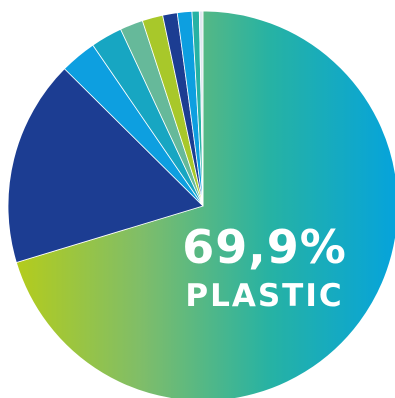  I want to click on pie-slice, so click(201, 108).